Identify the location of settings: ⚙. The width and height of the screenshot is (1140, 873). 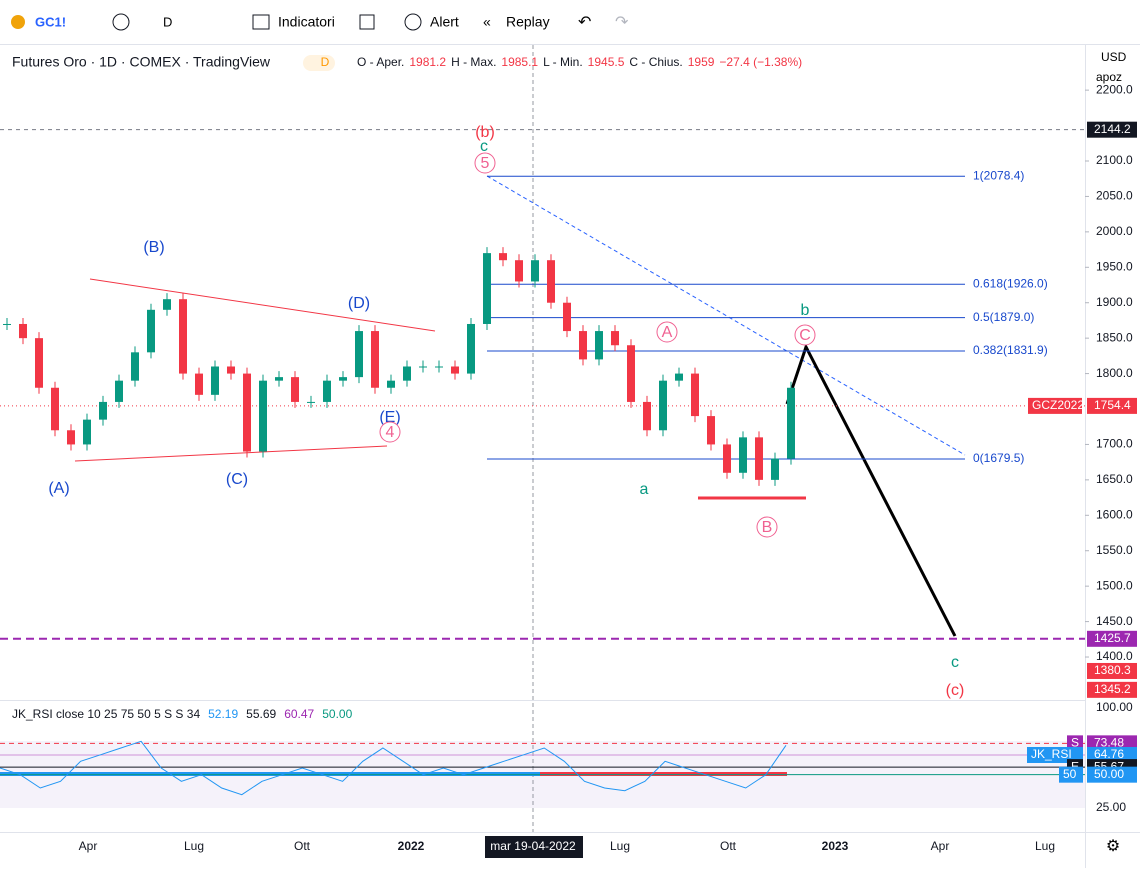
(1113, 846).